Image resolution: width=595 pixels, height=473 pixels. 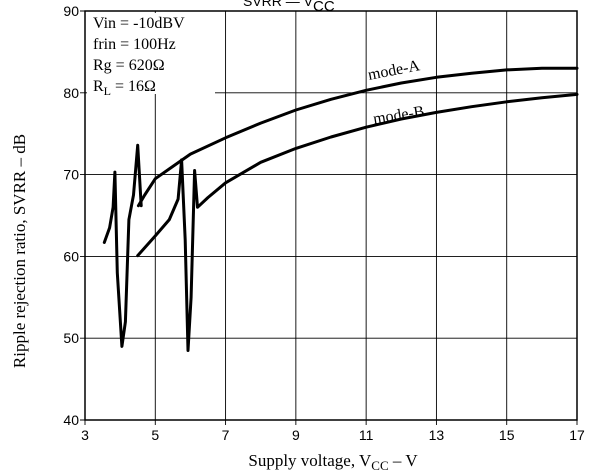 I want to click on annotation-rl: RL = 16Ω, so click(x=124, y=88).